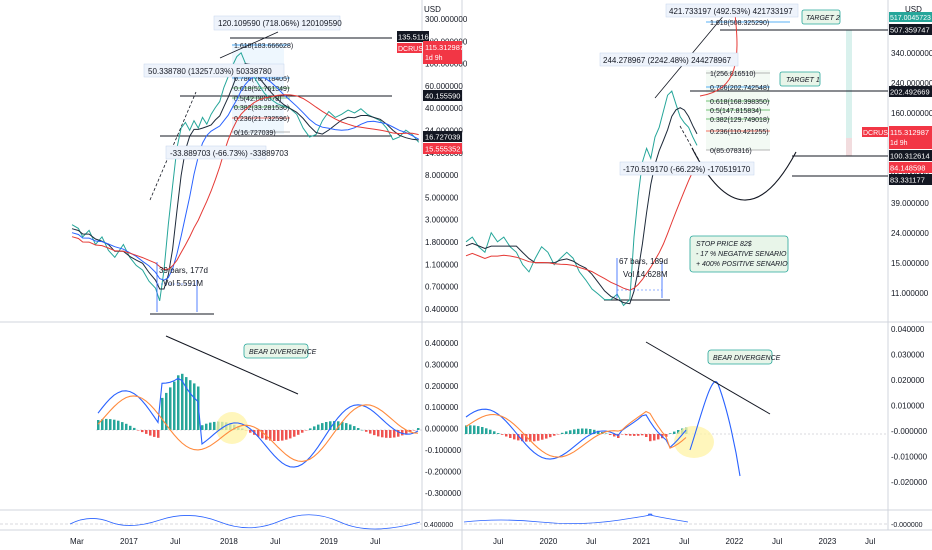 This screenshot has width=932, height=550. What do you see at coordinates (739, 254) in the screenshot?
I see `stop-note-box` at bounding box center [739, 254].